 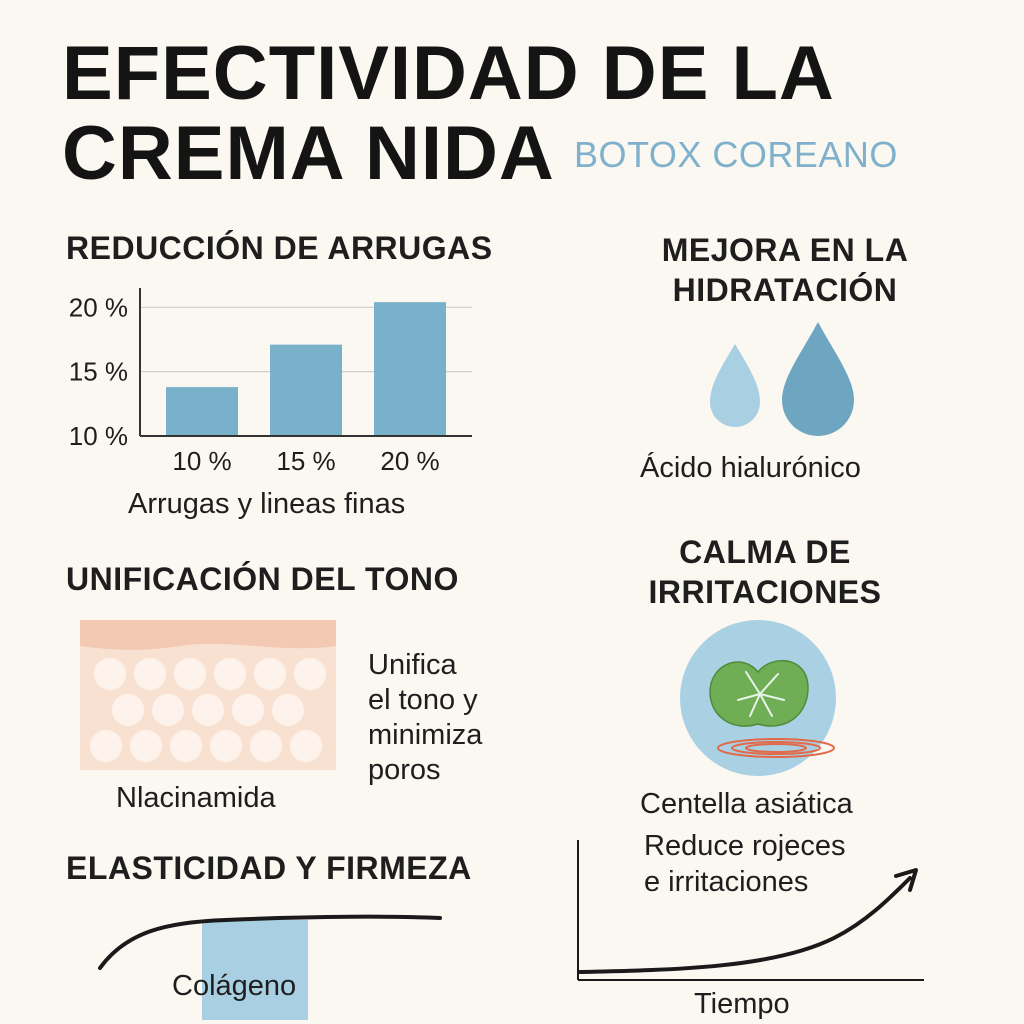 What do you see at coordinates (262, 579) in the screenshot?
I see `tone-heading: UNIFICACIÓN DEL TONO` at bounding box center [262, 579].